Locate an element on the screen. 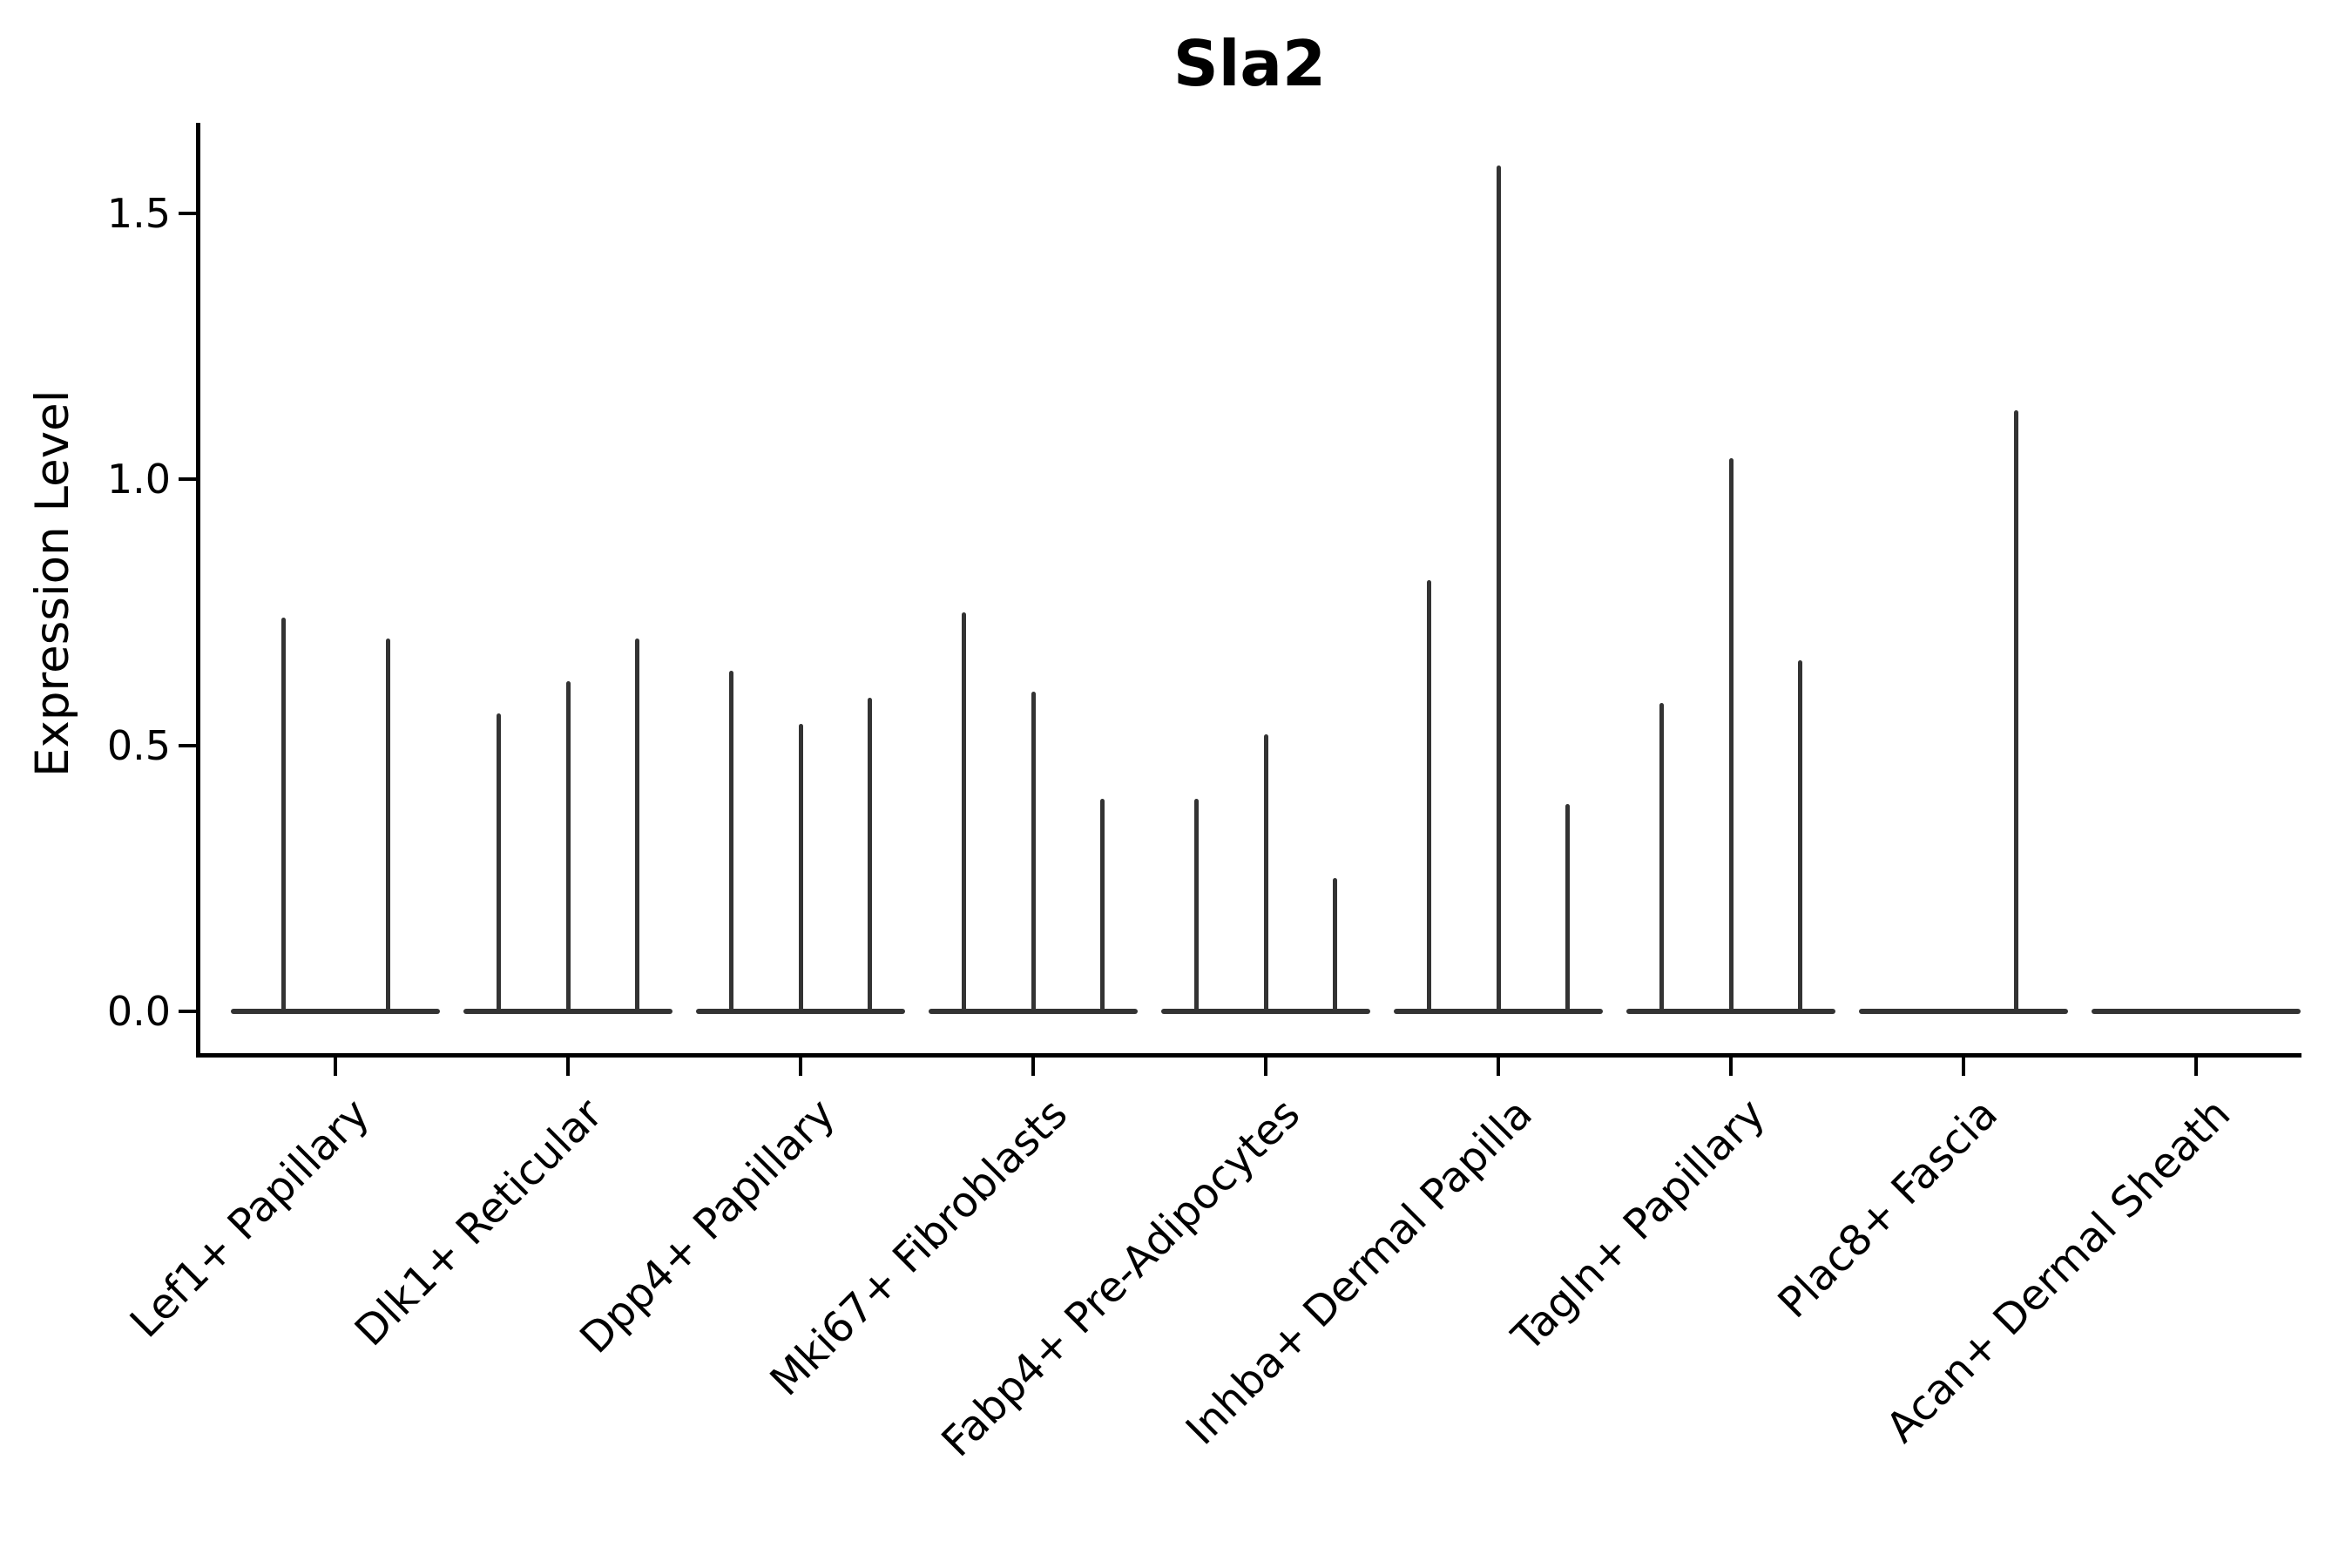  x-tick-label: Lef1+ Papillary is located at coordinates (250, 1218).